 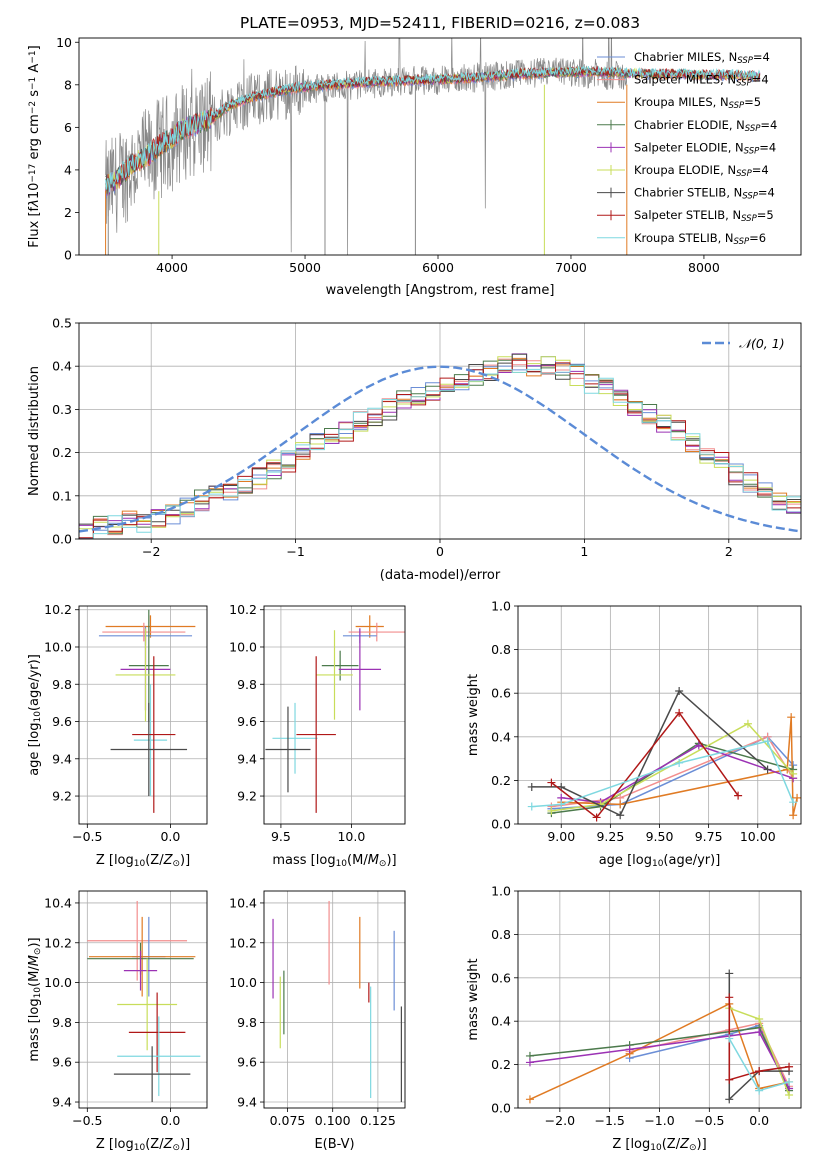 I want to click on label-part: mass [, so click(x=293, y=860).